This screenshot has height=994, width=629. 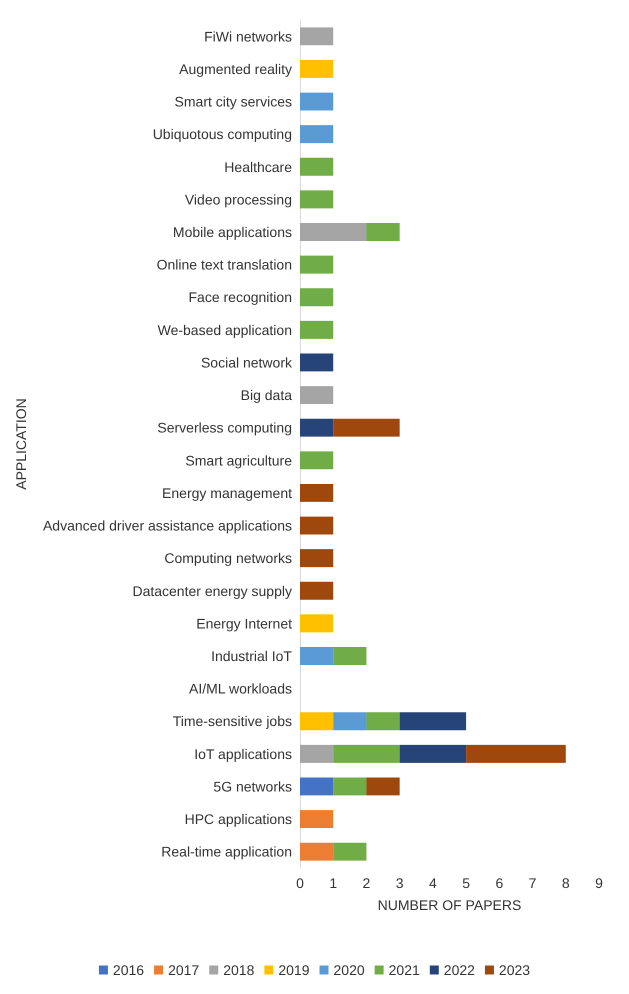 What do you see at coordinates (167, 526) in the screenshot?
I see `y-tick-label: Advanced driver assistance applications` at bounding box center [167, 526].